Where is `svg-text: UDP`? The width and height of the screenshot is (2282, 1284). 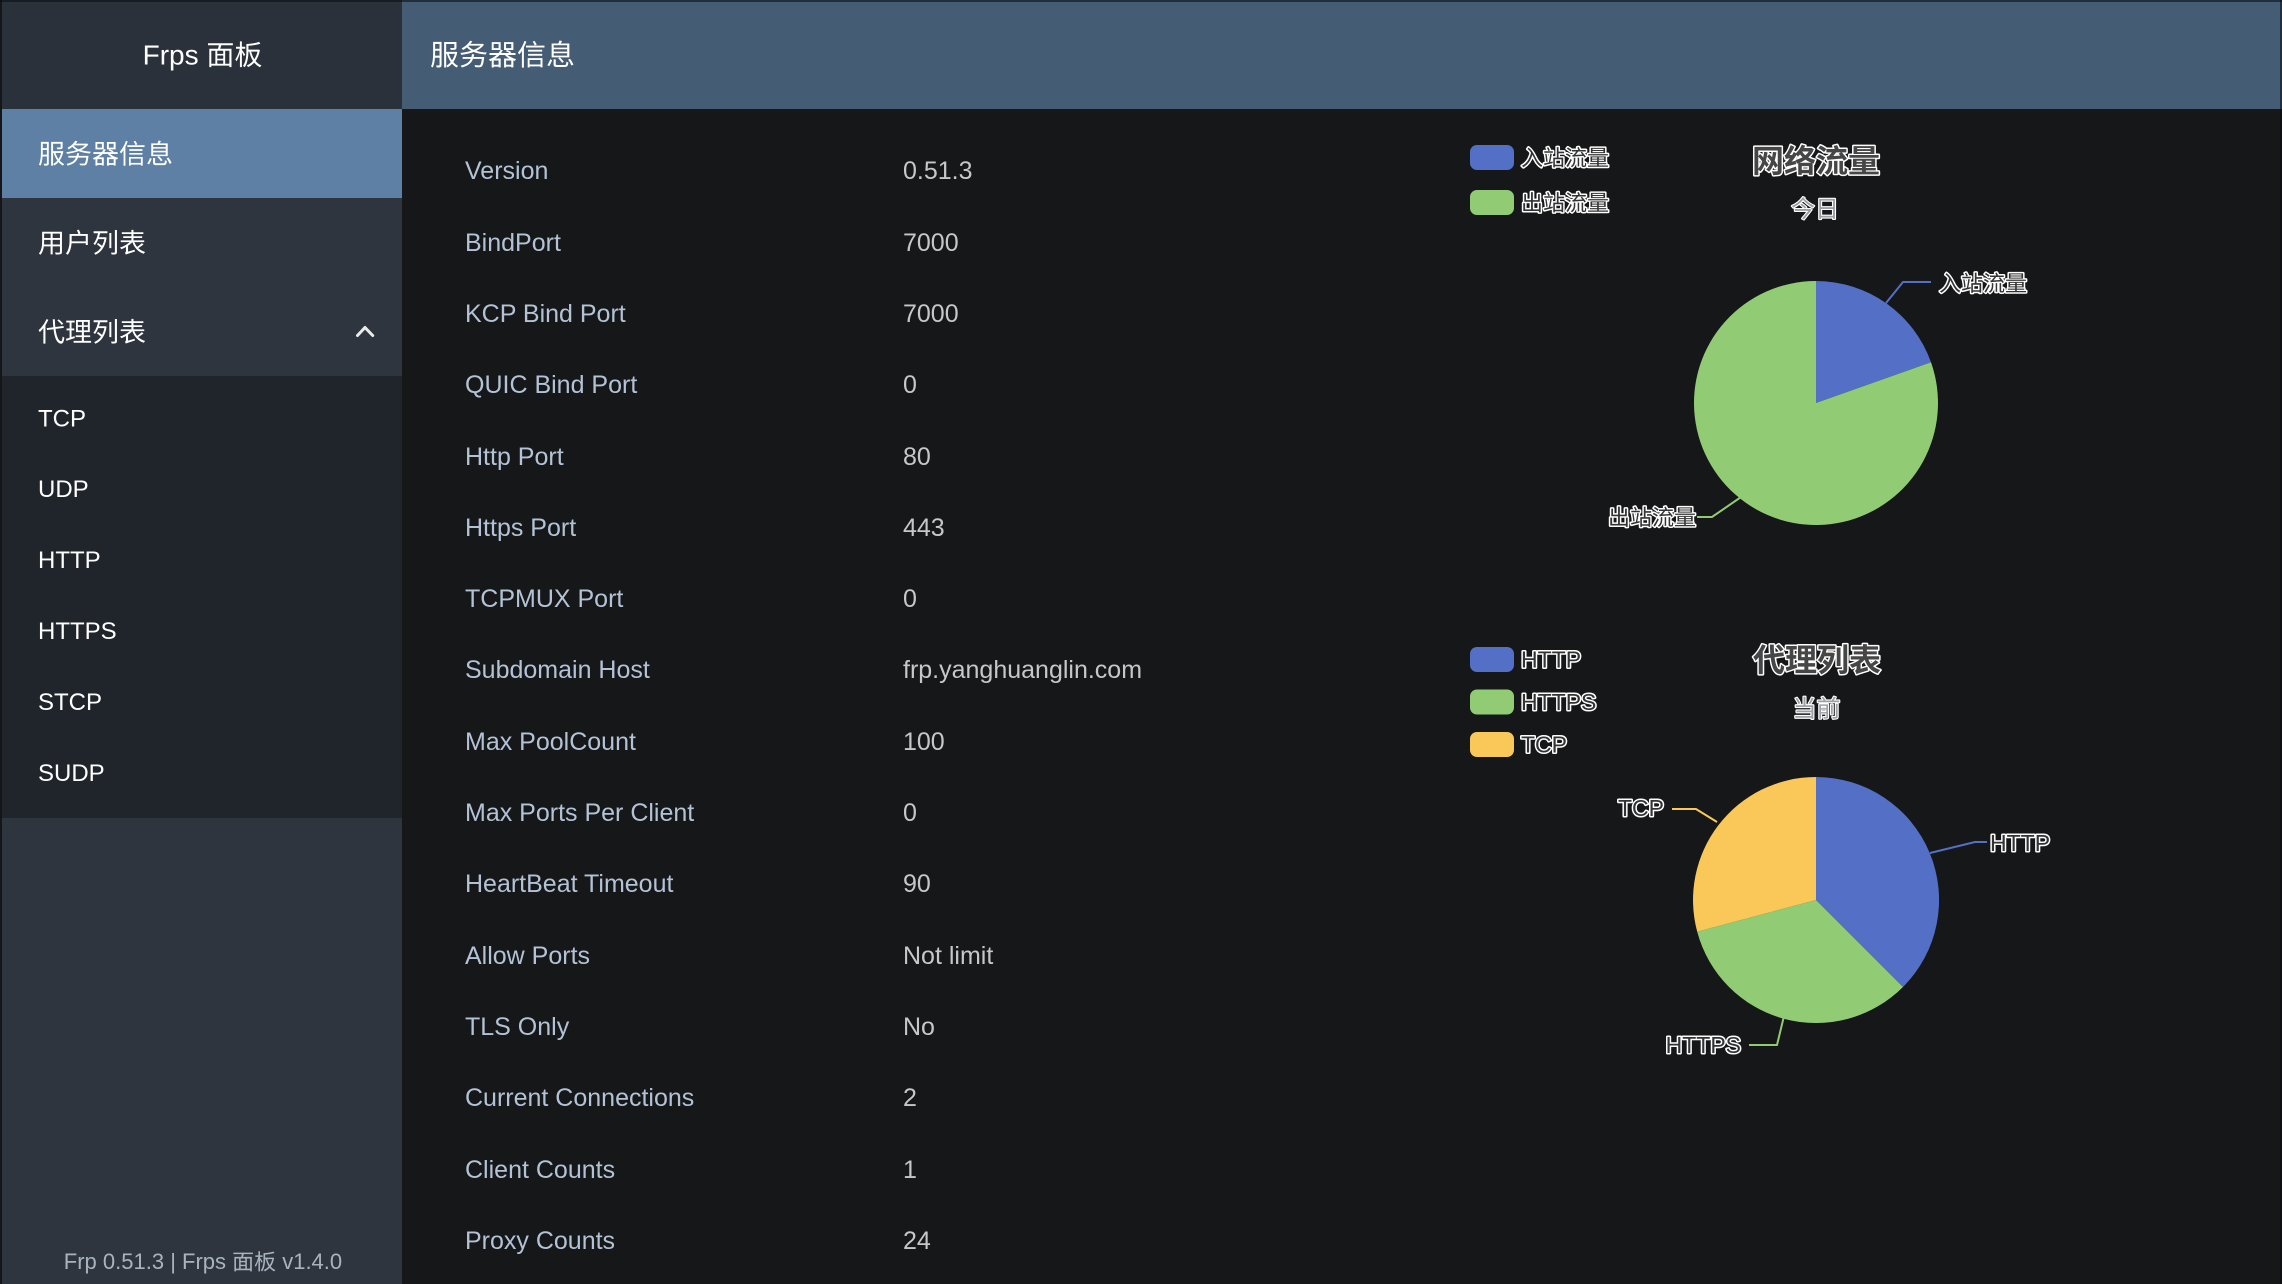 svg-text: UDP is located at coordinates (63, 489).